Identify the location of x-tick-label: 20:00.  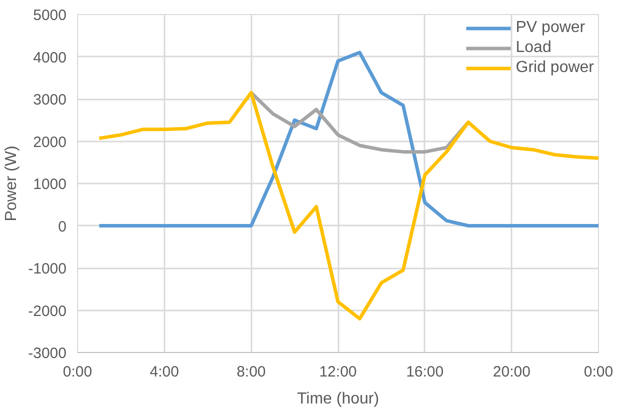
(511, 372).